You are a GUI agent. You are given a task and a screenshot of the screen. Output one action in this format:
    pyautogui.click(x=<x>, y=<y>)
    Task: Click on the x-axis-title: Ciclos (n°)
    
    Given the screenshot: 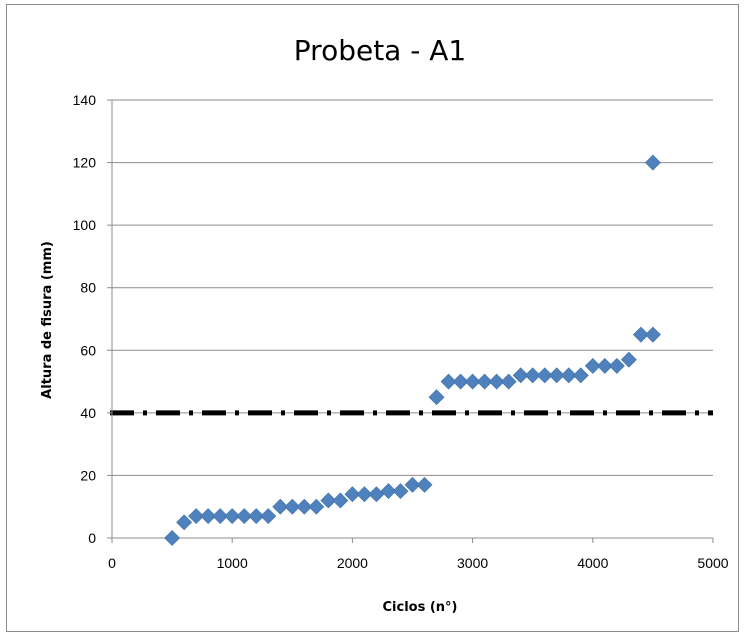 What is the action you would take?
    pyautogui.click(x=420, y=607)
    